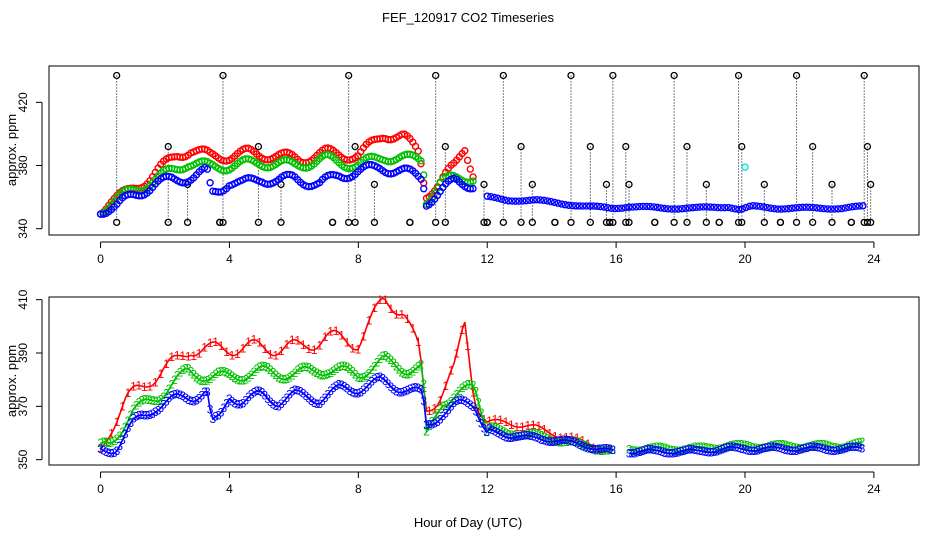 The height and width of the screenshot is (540, 936). What do you see at coordinates (23, 102) in the screenshot?
I see `top-y-tick-label: 420` at bounding box center [23, 102].